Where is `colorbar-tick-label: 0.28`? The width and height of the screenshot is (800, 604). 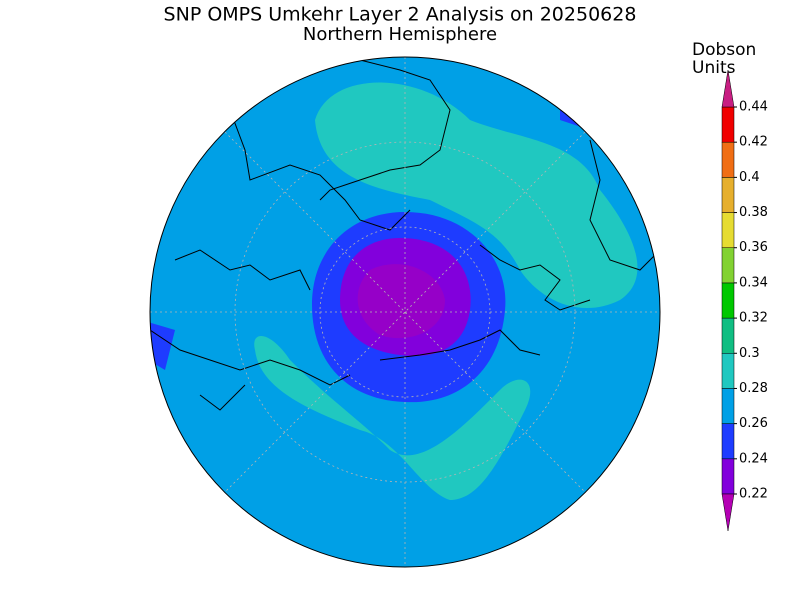
colorbar-tick-label: 0.28 is located at coordinates (753, 388).